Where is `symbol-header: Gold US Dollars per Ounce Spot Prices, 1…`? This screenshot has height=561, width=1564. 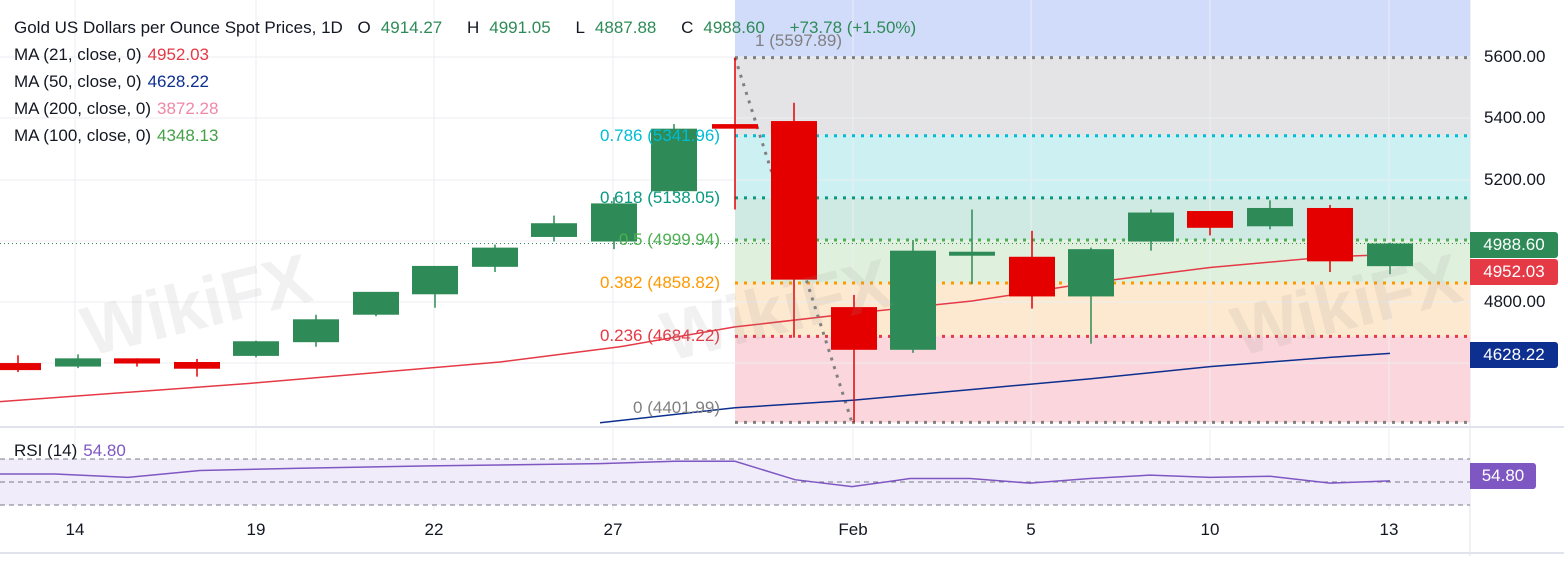
symbol-header: Gold US Dollars per Ounce Spot Prices, 1… is located at coordinates (470, 27).